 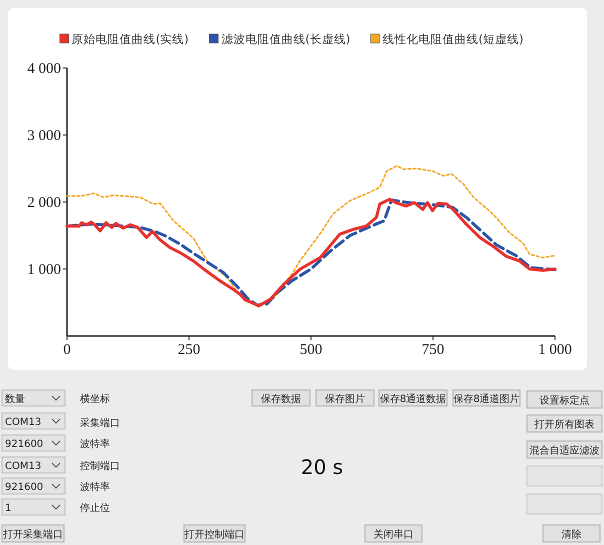 What do you see at coordinates (572, 534) in the screenshot?
I see `text: 清除` at bounding box center [572, 534].